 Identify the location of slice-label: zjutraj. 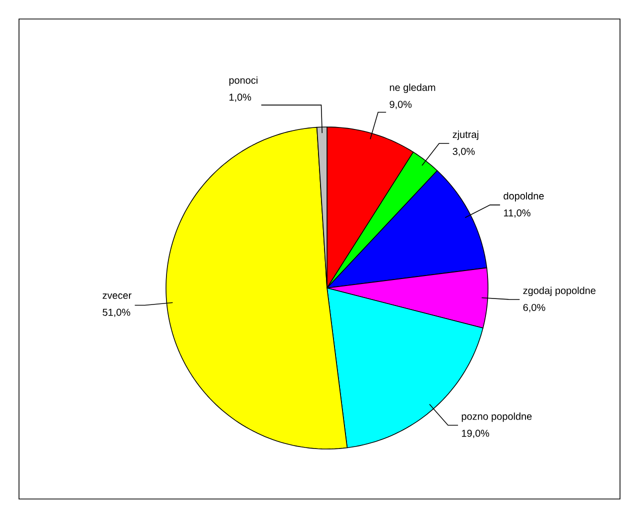
(465, 135).